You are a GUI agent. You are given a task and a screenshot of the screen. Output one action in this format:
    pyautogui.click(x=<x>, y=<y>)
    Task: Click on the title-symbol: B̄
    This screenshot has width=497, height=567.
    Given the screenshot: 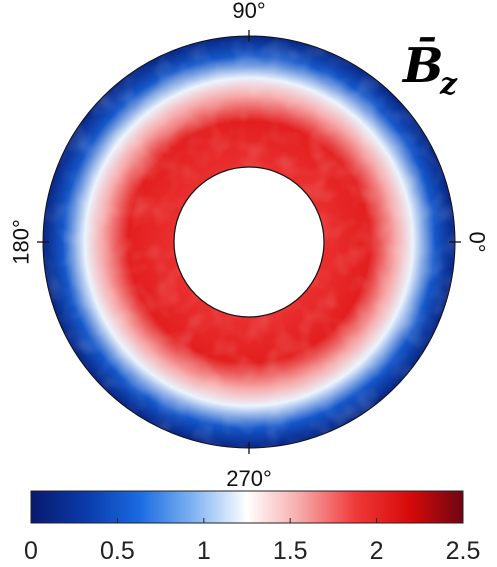 What is the action you would take?
    pyautogui.click(x=422, y=65)
    